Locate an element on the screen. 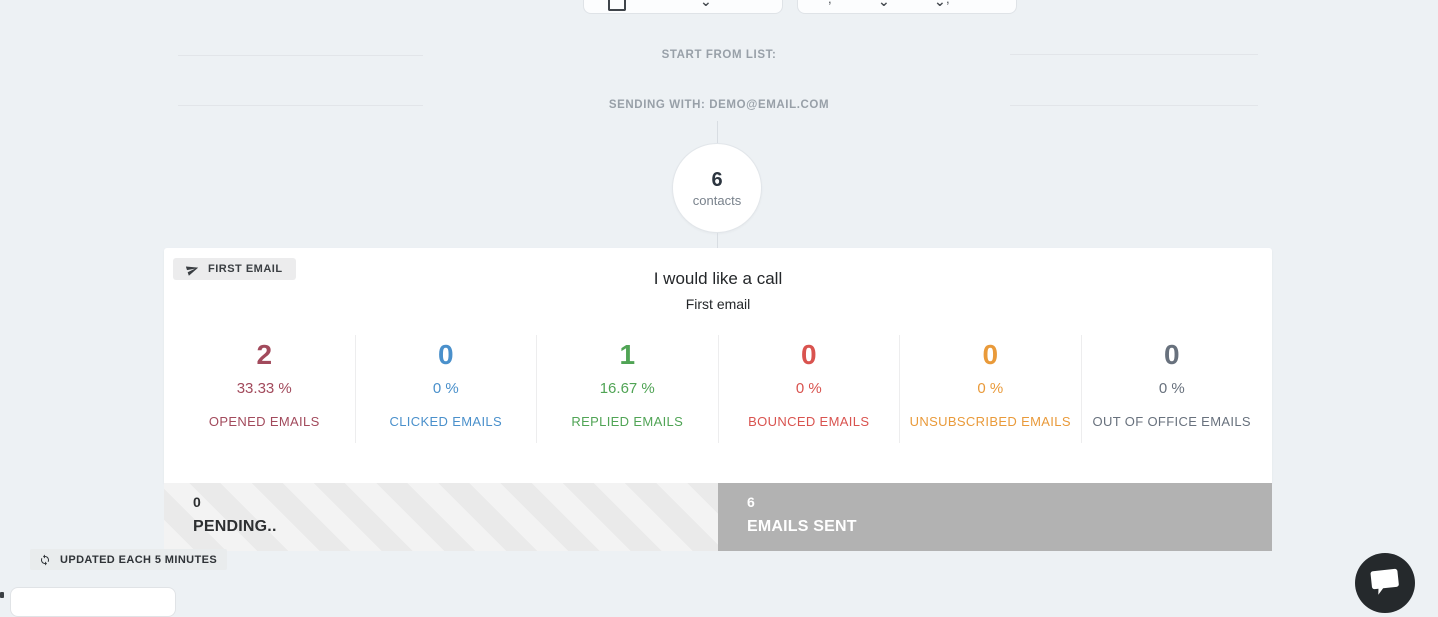 The height and width of the screenshot is (617, 1438). stat-label: CLICKED EMAILS is located at coordinates (446, 422).